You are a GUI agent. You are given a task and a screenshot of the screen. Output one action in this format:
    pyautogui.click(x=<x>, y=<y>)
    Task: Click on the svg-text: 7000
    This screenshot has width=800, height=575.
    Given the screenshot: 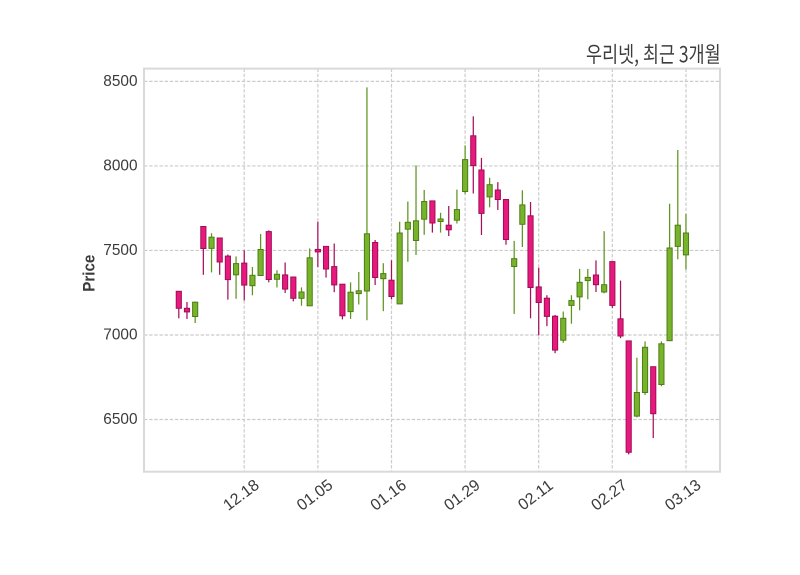 What is the action you would take?
    pyautogui.click(x=120, y=335)
    